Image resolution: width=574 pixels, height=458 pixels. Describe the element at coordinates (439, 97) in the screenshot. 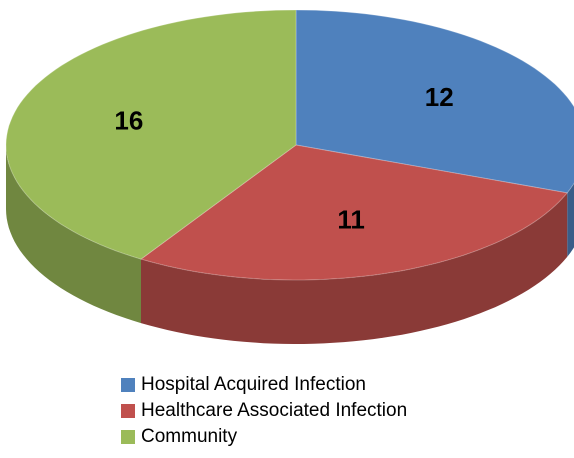

I see `value-label: 12` at that location.